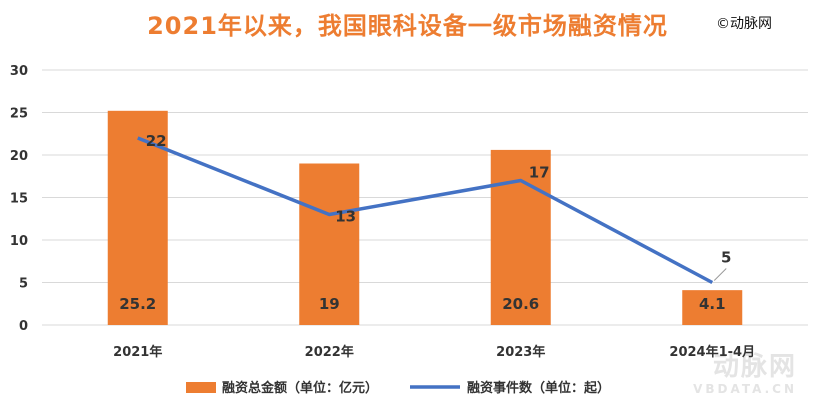  Describe the element at coordinates (520, 352) in the screenshot. I see `x-tick-label: 2023年` at that location.